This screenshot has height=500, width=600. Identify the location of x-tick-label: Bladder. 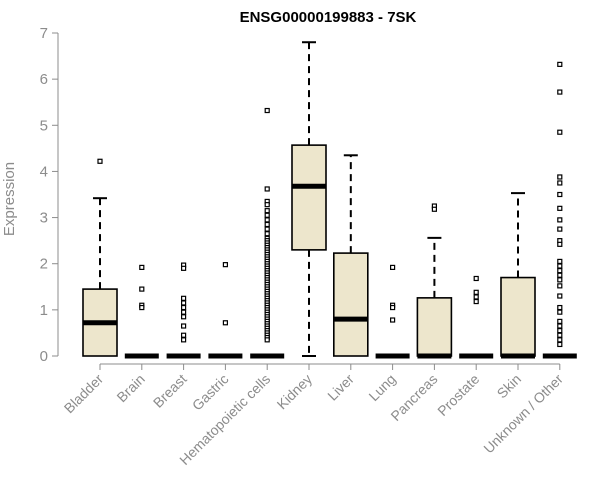
(84, 394).